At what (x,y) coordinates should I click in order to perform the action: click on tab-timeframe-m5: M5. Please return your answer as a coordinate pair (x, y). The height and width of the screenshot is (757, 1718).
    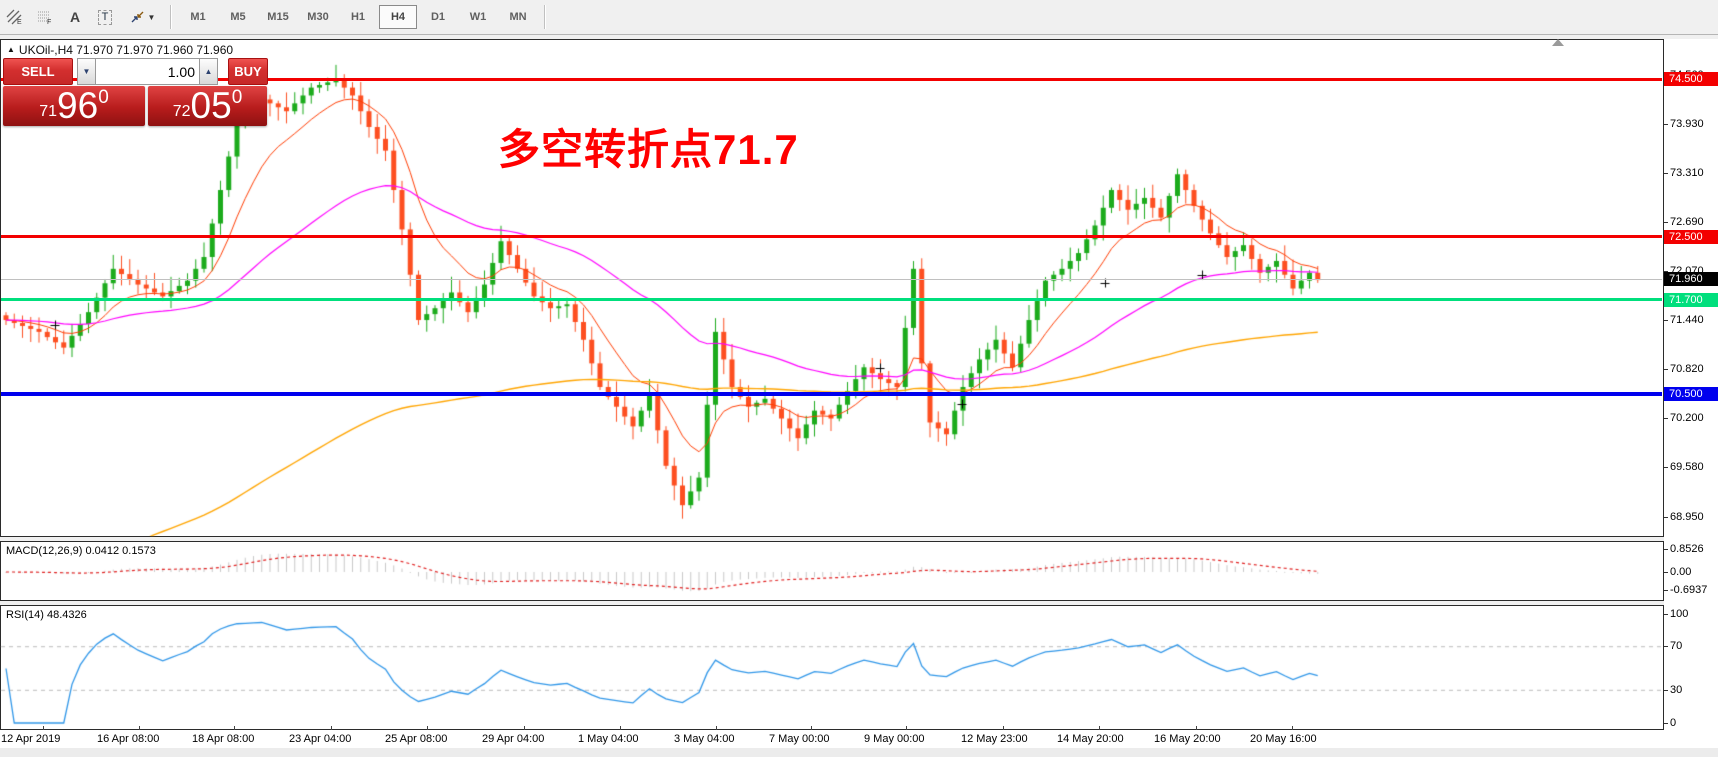
    Looking at the image, I should click on (238, 17).